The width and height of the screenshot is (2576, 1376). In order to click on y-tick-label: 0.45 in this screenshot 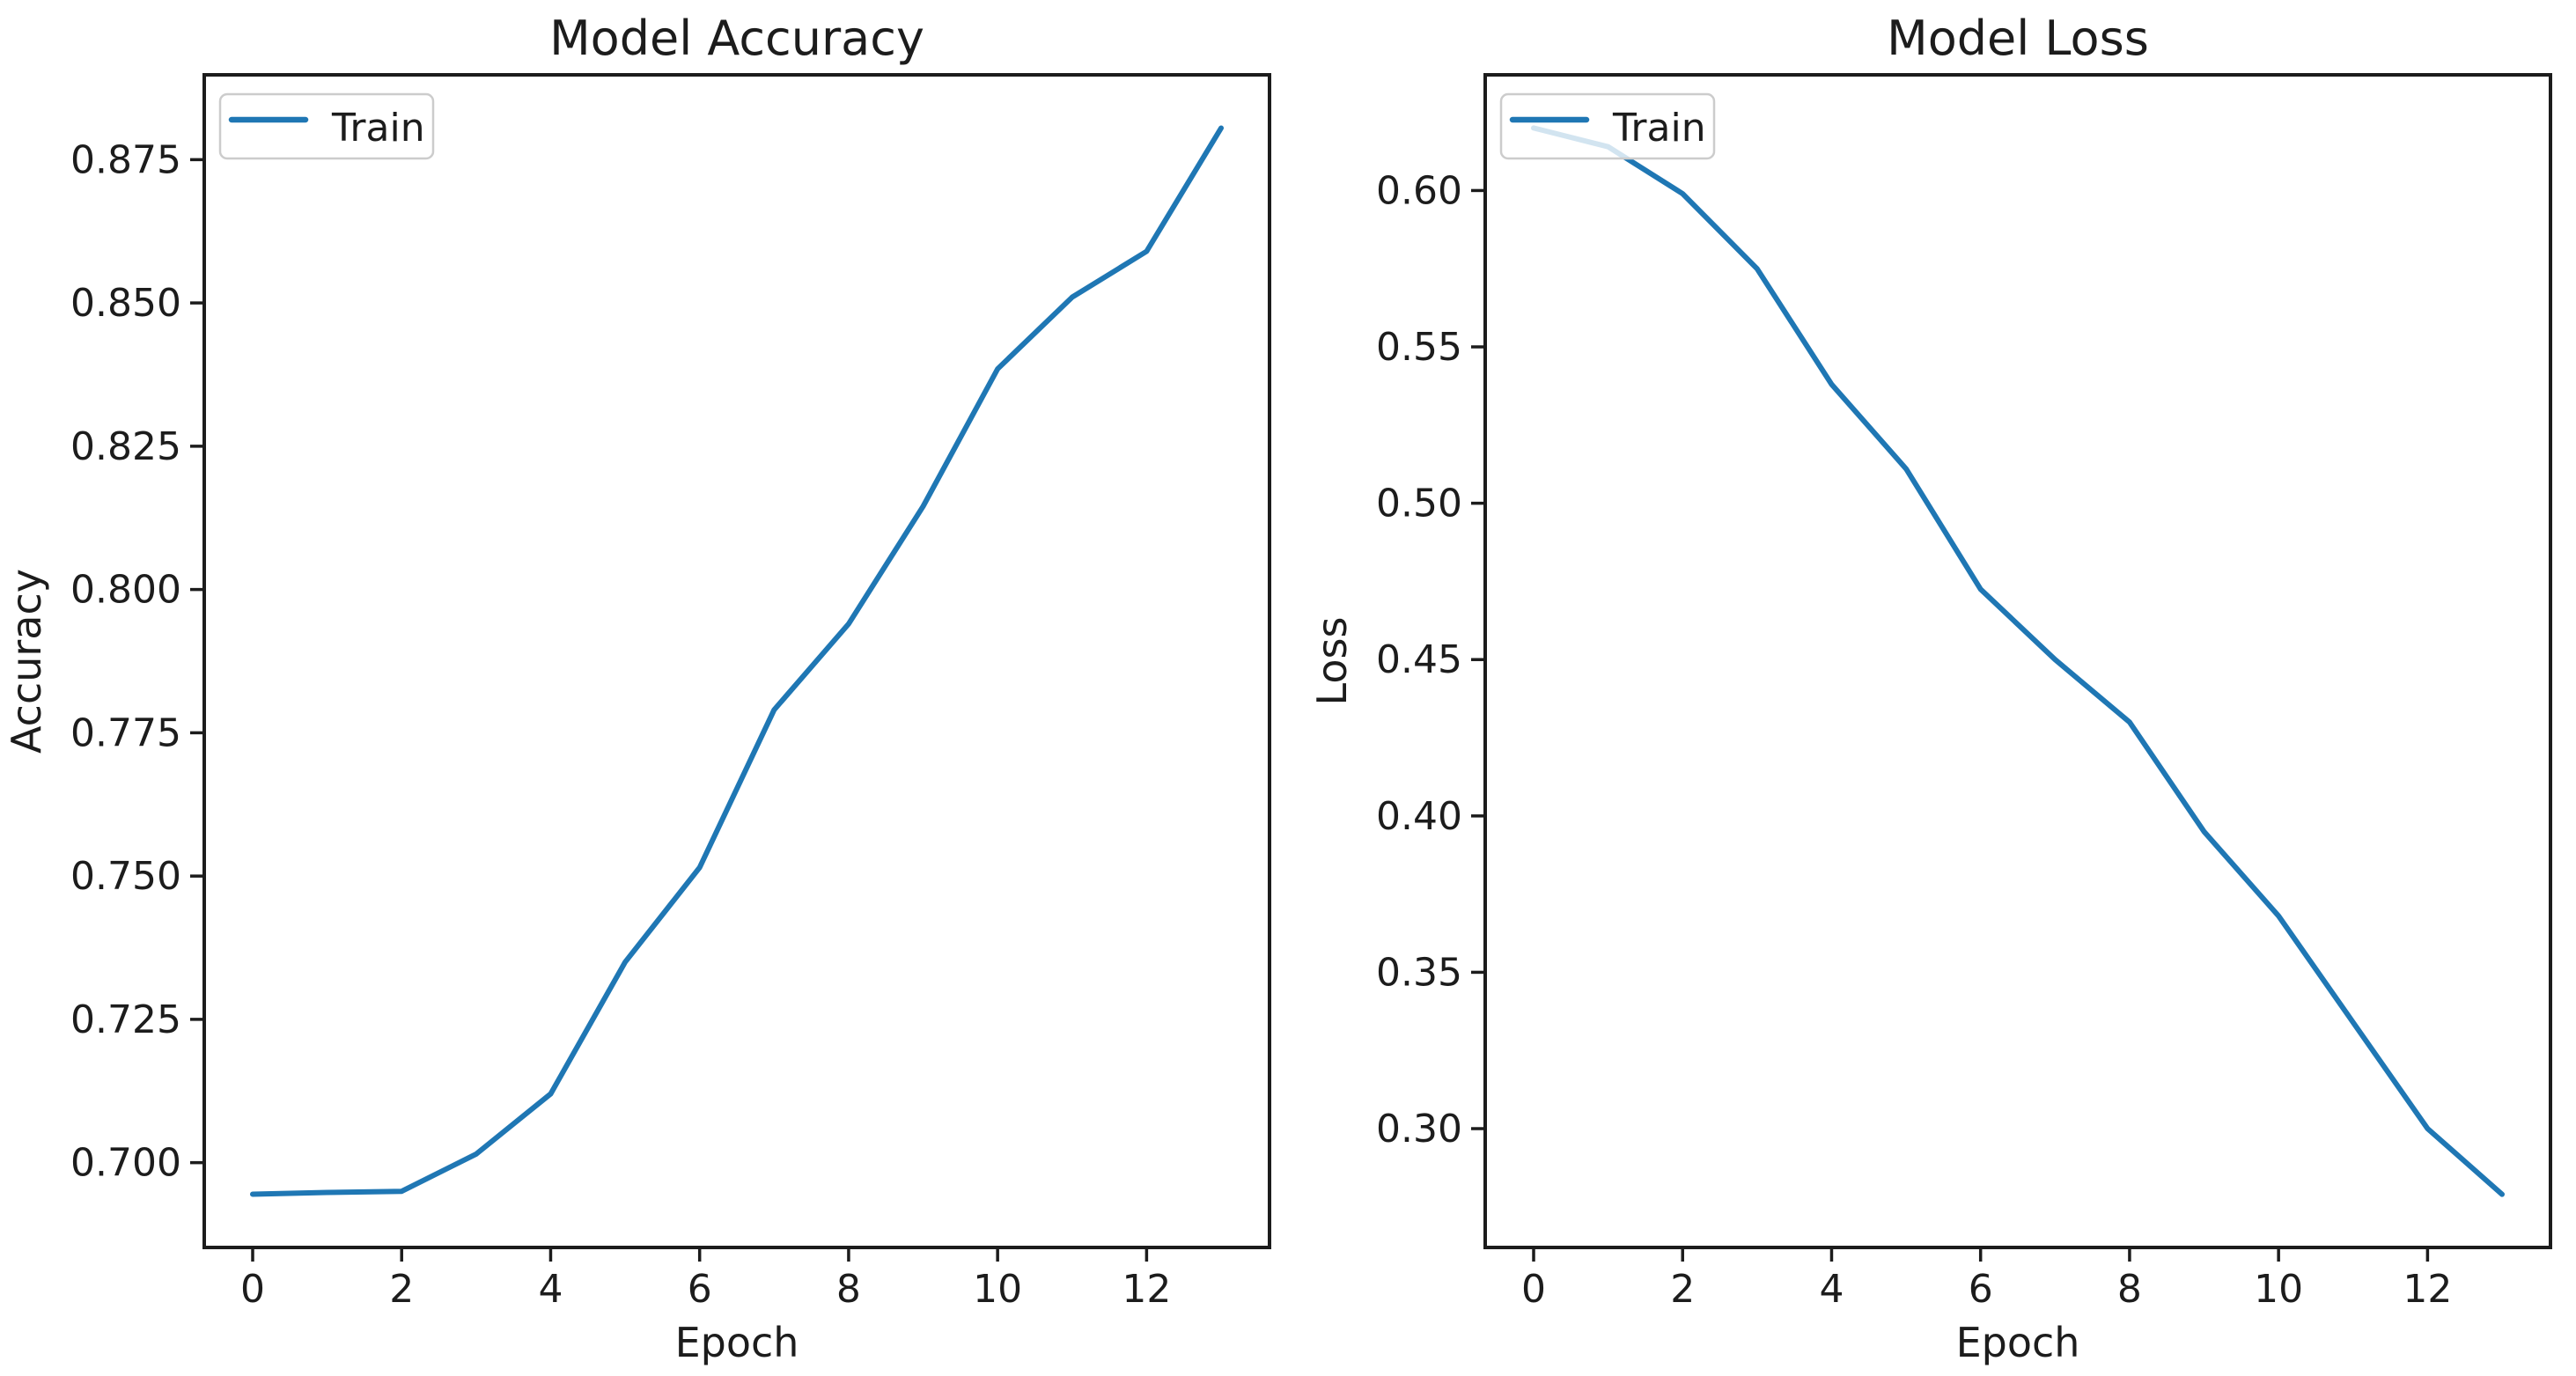, I will do `click(1419, 659)`.